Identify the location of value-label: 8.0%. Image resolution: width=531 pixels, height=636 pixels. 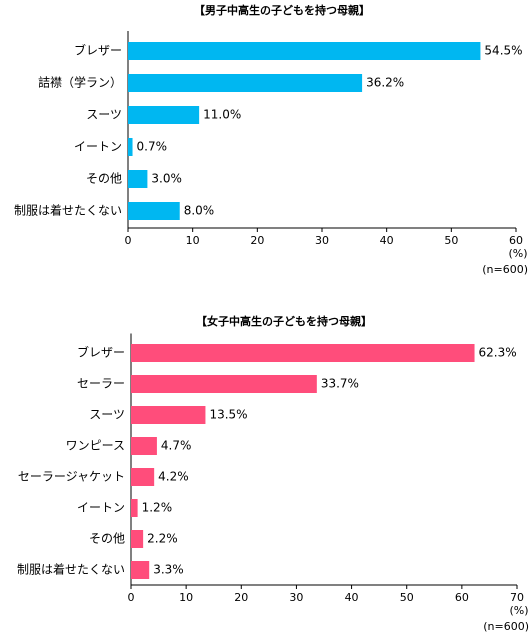
(199, 211).